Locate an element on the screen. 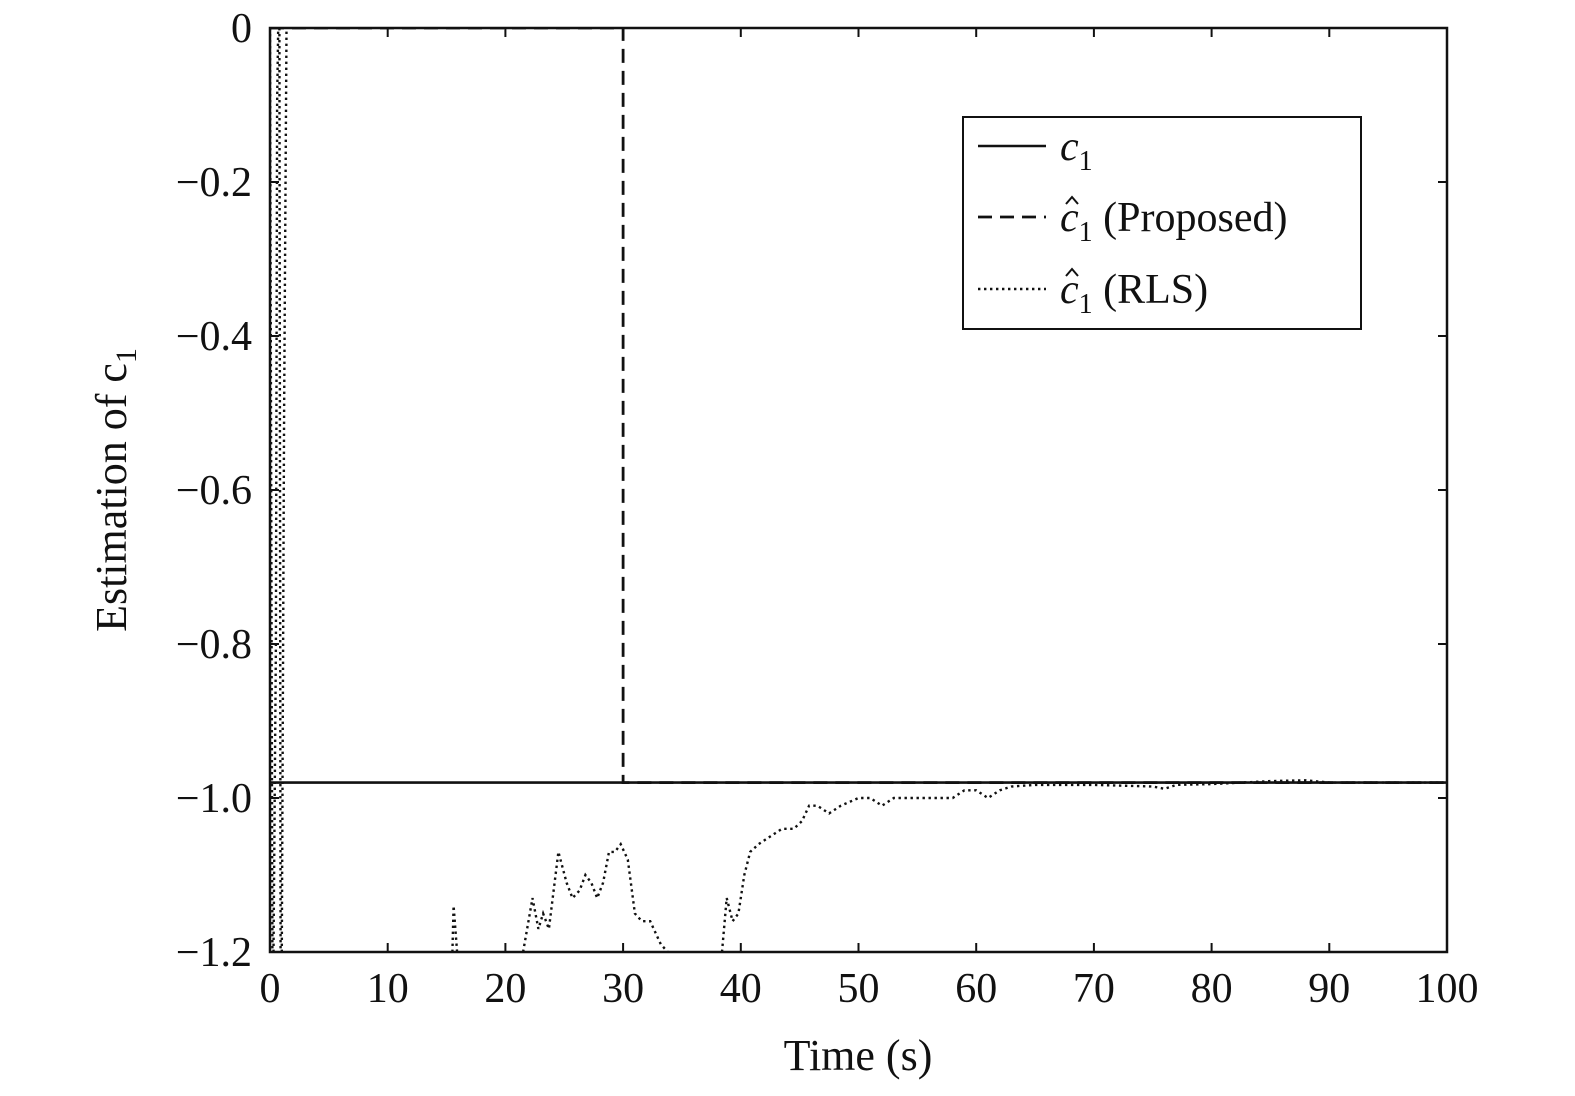 The image size is (1575, 1096). y-axis-label-subscript: 1 is located at coordinates (126, 355).